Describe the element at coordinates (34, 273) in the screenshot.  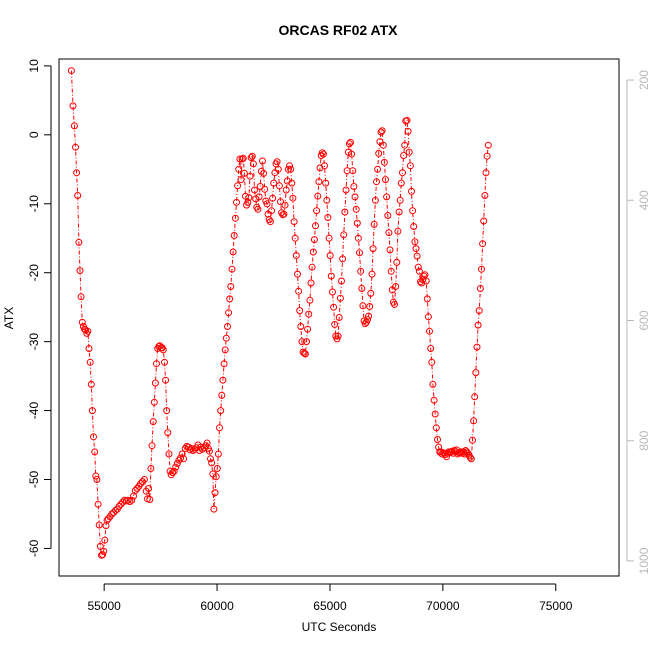
I see `y-tick-label: -20` at that location.